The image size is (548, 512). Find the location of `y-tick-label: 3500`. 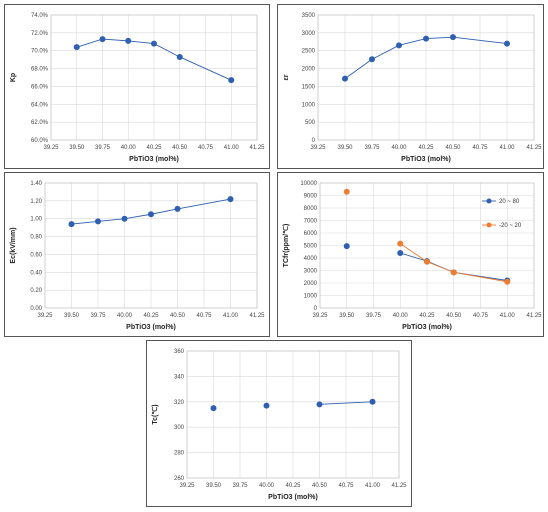

y-tick-label: 3500 is located at coordinates (309, 16).